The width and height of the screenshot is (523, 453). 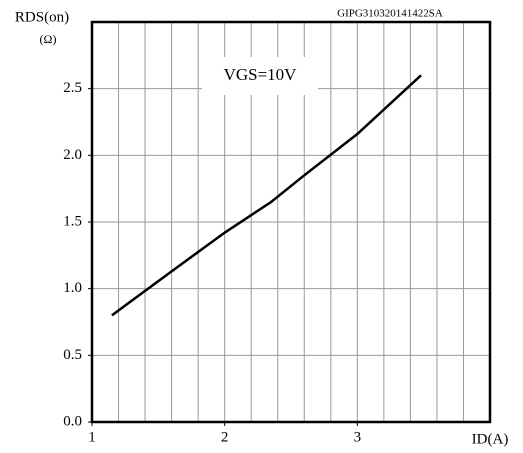 What do you see at coordinates (358, 437) in the screenshot?
I see `x-tick-label: 3` at bounding box center [358, 437].